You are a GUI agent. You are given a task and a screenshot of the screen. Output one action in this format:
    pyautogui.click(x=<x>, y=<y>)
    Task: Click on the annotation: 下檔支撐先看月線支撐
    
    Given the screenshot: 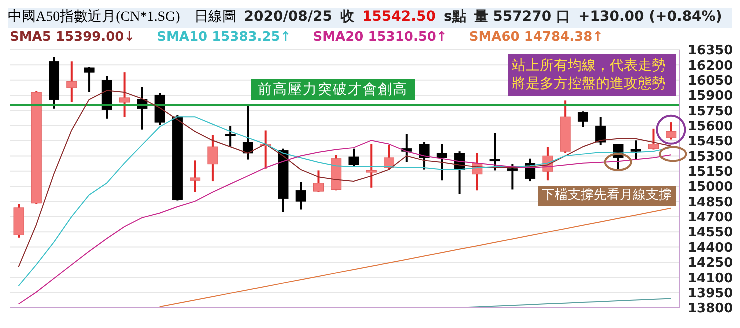 What is the action you would take?
    pyautogui.click(x=607, y=196)
    